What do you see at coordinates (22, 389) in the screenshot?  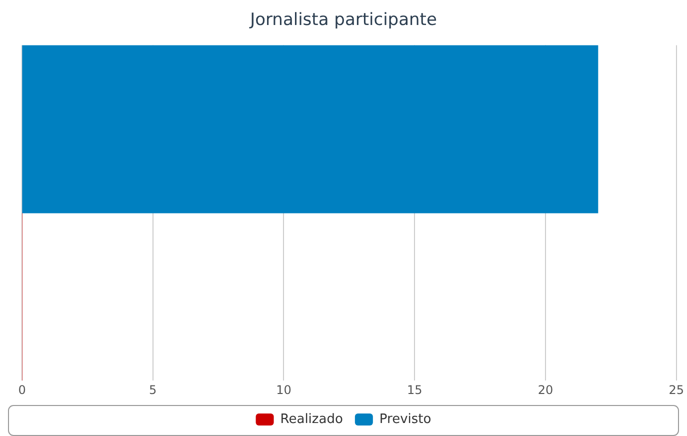 I see `x-tick-label: 0` at bounding box center [22, 389].